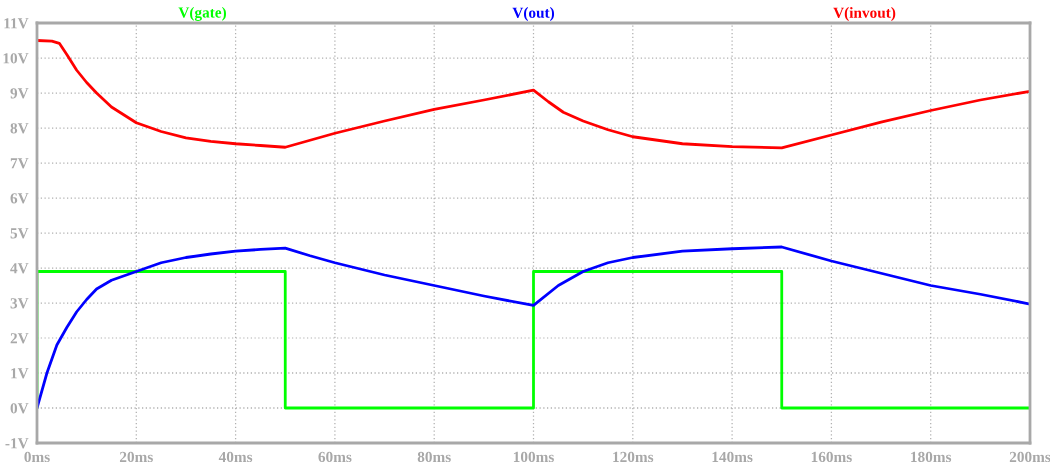 The width and height of the screenshot is (1050, 466). What do you see at coordinates (931, 457) in the screenshot?
I see `x-tick-label: 180ms` at bounding box center [931, 457].